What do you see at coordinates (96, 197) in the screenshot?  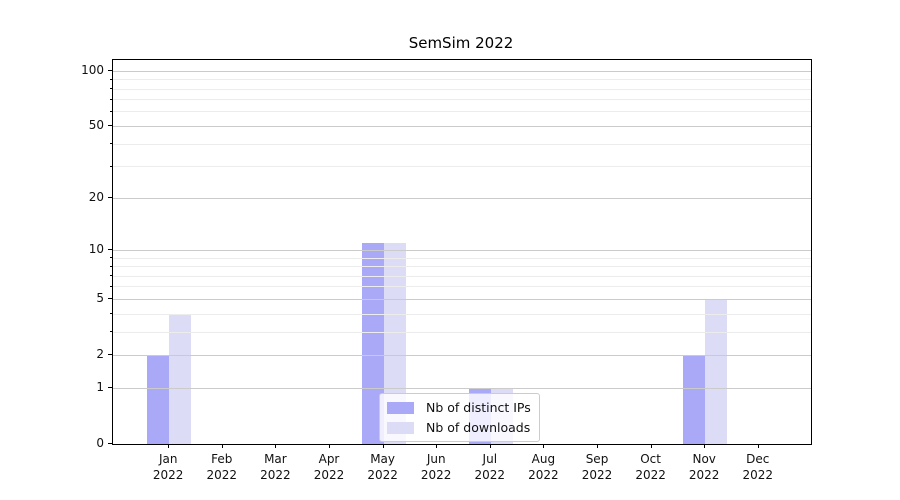 I see `y-axis-tick-label: 20` at bounding box center [96, 197].